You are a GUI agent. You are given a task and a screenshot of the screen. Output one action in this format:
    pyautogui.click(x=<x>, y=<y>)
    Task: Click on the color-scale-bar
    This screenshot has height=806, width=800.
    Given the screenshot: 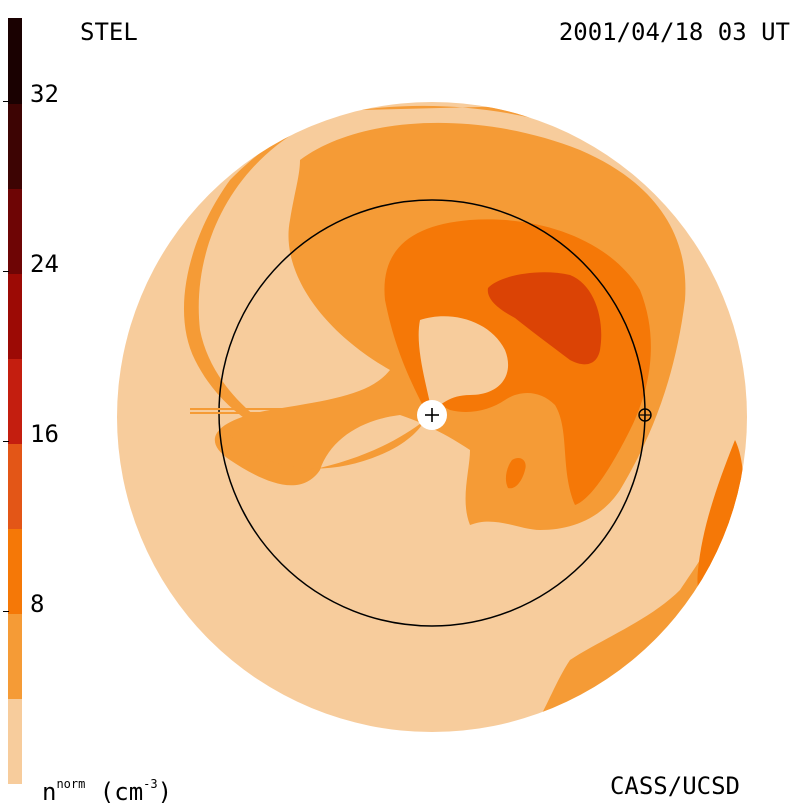 What is the action you would take?
    pyautogui.click(x=15, y=401)
    